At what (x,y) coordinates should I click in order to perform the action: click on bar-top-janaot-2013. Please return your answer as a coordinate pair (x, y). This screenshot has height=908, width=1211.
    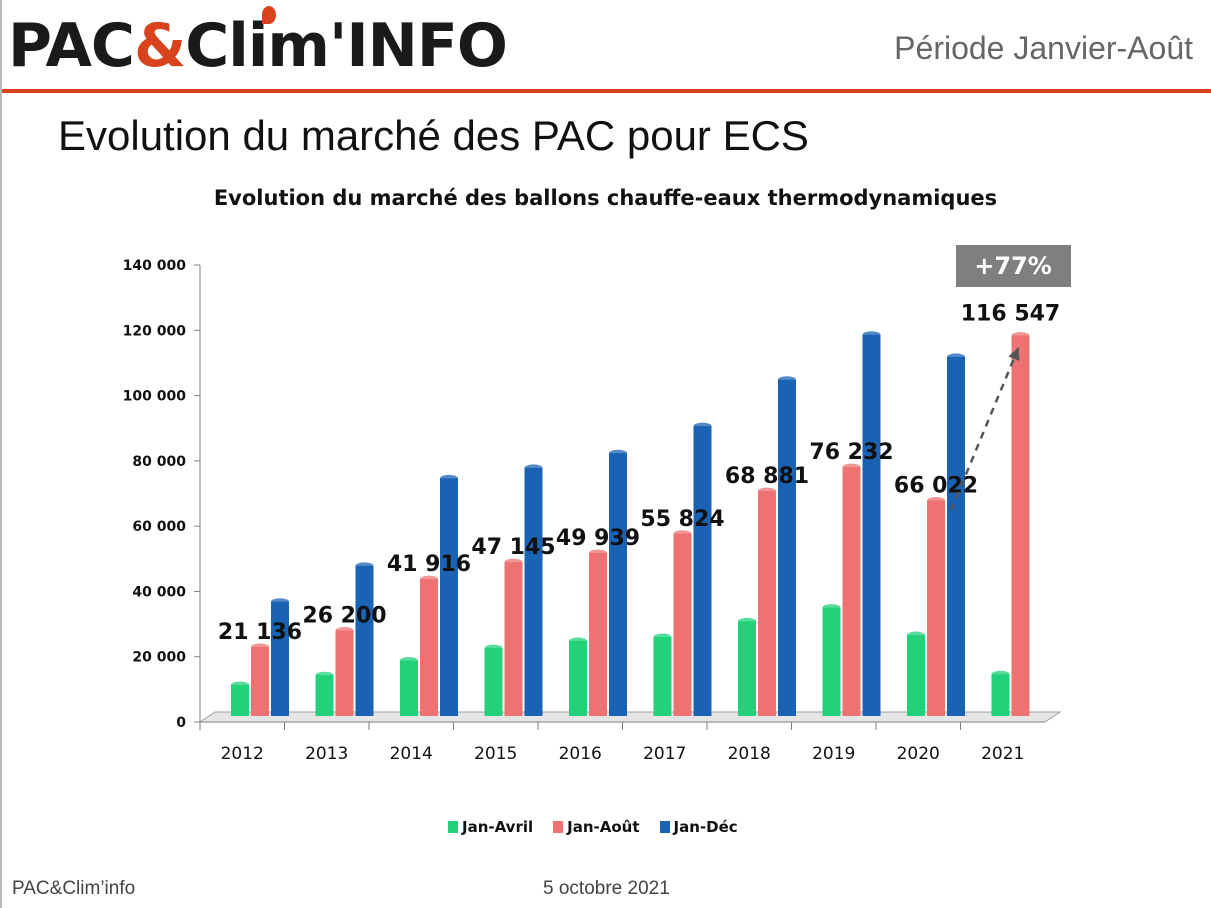
    Looking at the image, I should click on (344, 630).